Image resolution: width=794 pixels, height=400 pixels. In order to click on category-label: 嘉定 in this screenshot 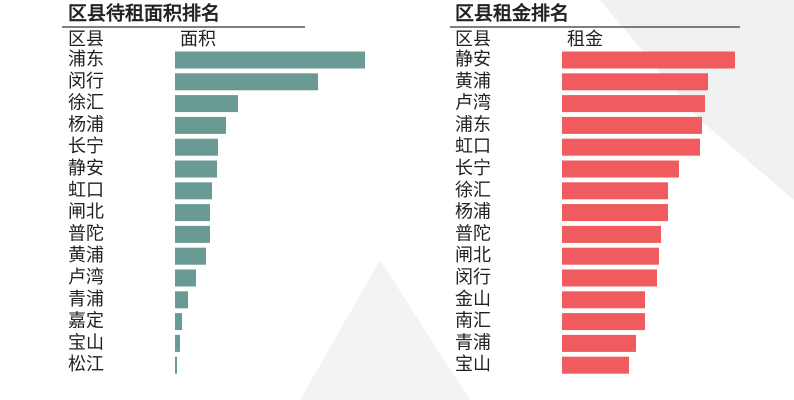, I will do `click(86, 321)`.